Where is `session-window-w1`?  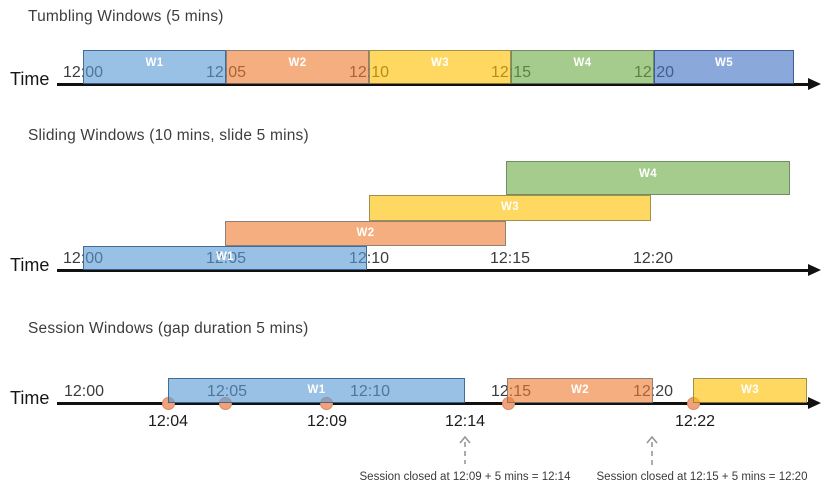
session-window-w1 is located at coordinates (316, 390).